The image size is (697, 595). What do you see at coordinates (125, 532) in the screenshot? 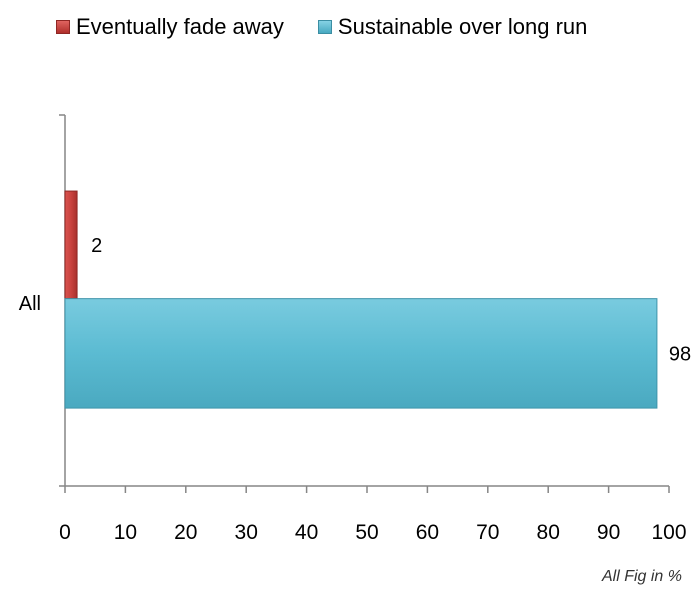
I see `x-tick-label: 10` at bounding box center [125, 532].